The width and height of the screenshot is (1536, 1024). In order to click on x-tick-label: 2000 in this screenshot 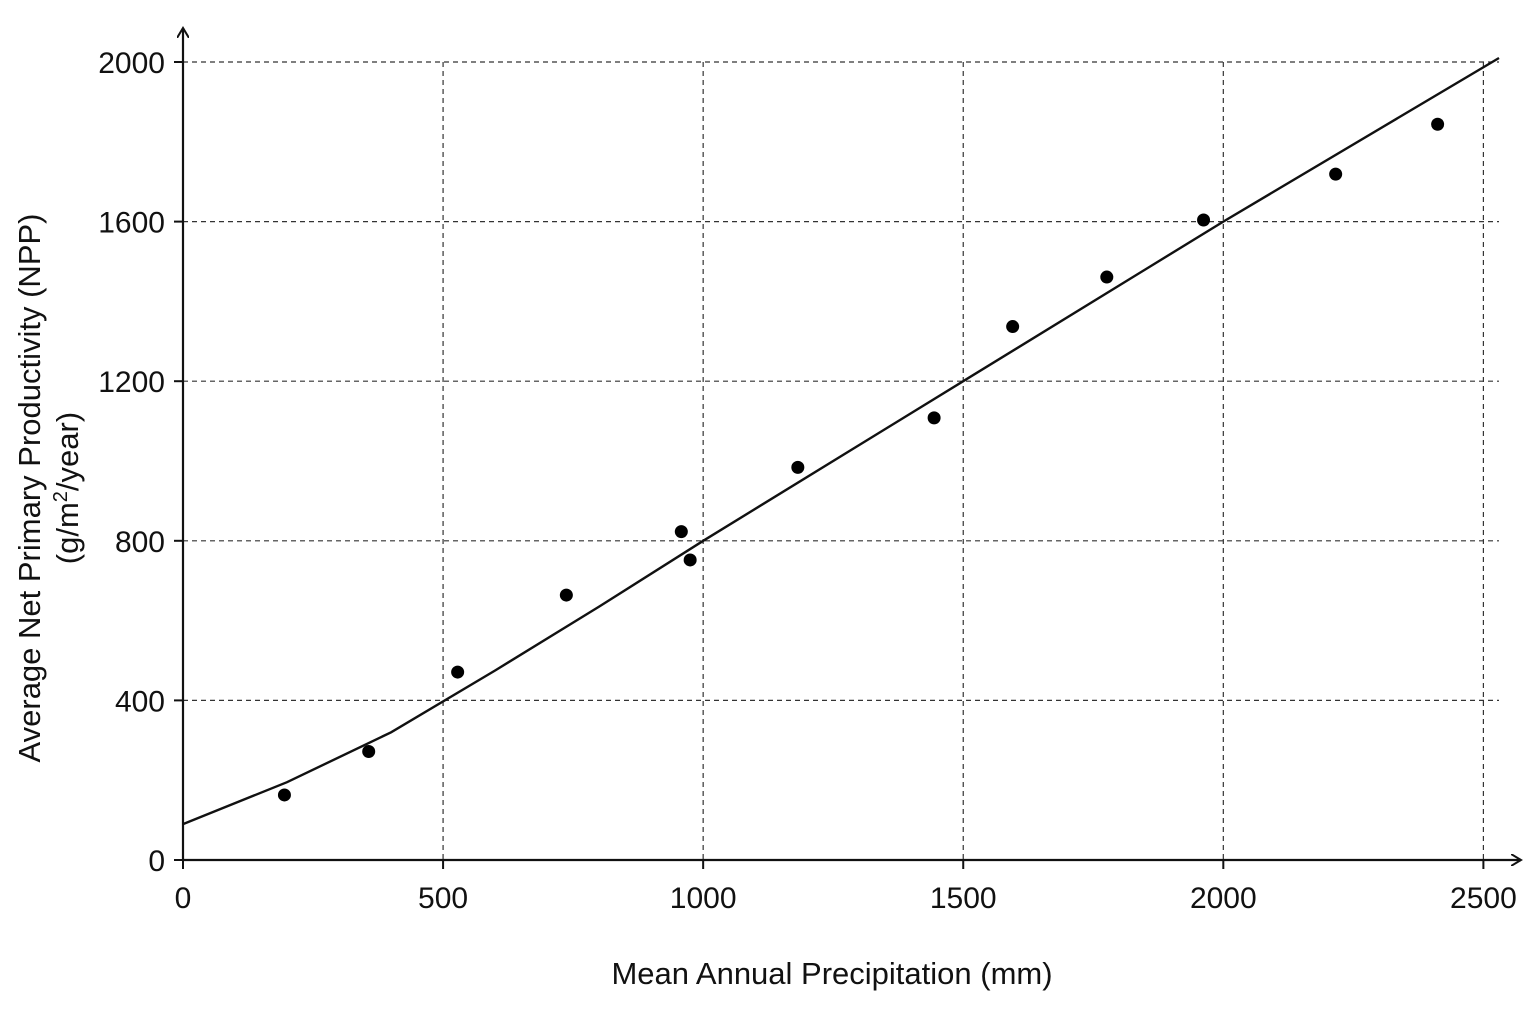, I will do `click(1223, 898)`.